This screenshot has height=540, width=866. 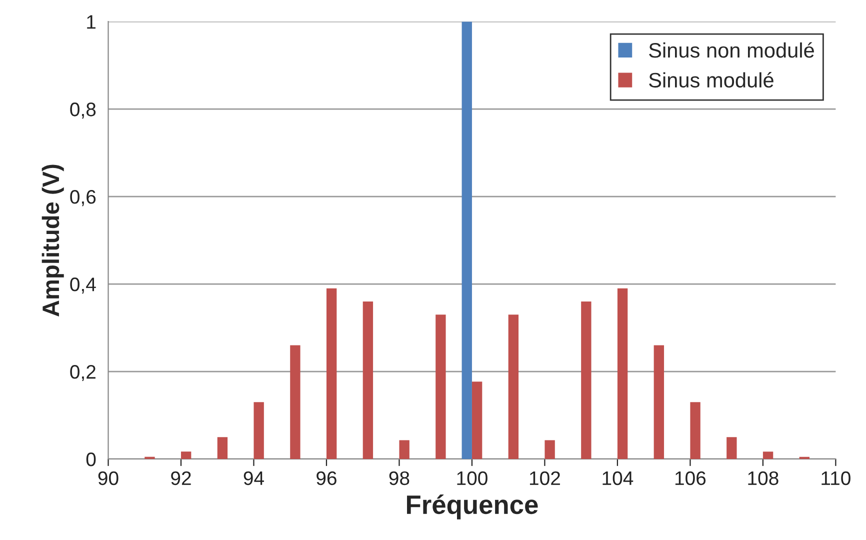 What do you see at coordinates (326, 478) in the screenshot?
I see `x-tick-label: 96` at bounding box center [326, 478].